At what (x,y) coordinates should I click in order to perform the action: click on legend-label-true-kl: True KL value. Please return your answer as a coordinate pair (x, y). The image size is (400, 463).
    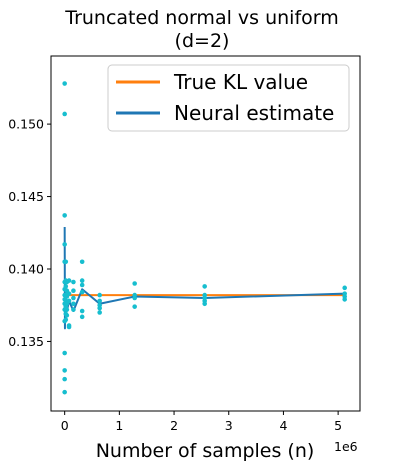
    Looking at the image, I should click on (240, 82).